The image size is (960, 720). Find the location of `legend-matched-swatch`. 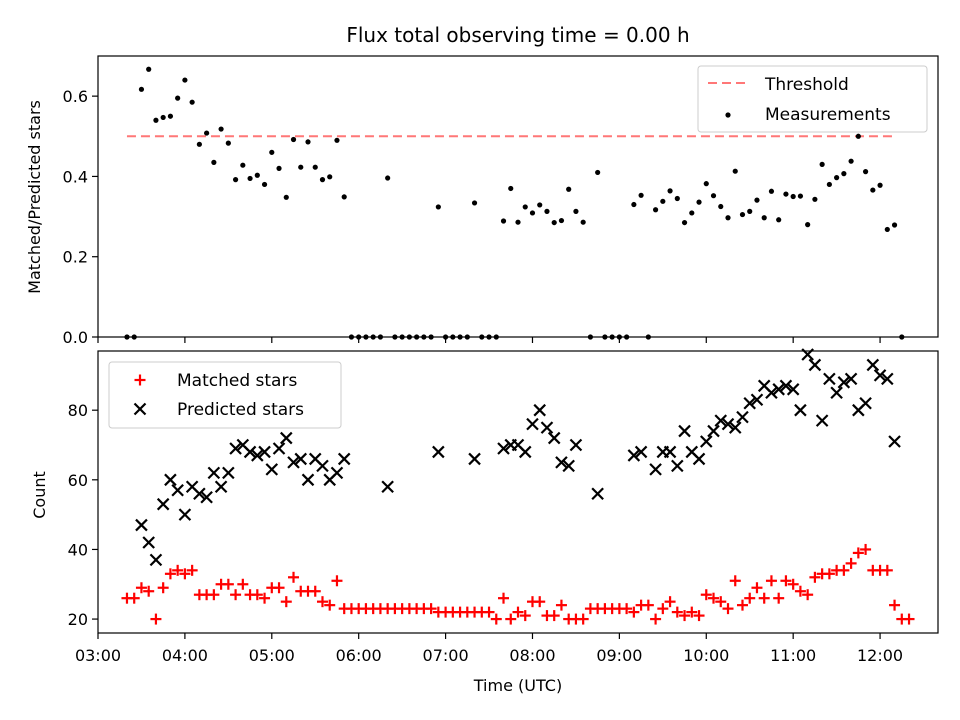

legend-matched-swatch is located at coordinates (140, 380).